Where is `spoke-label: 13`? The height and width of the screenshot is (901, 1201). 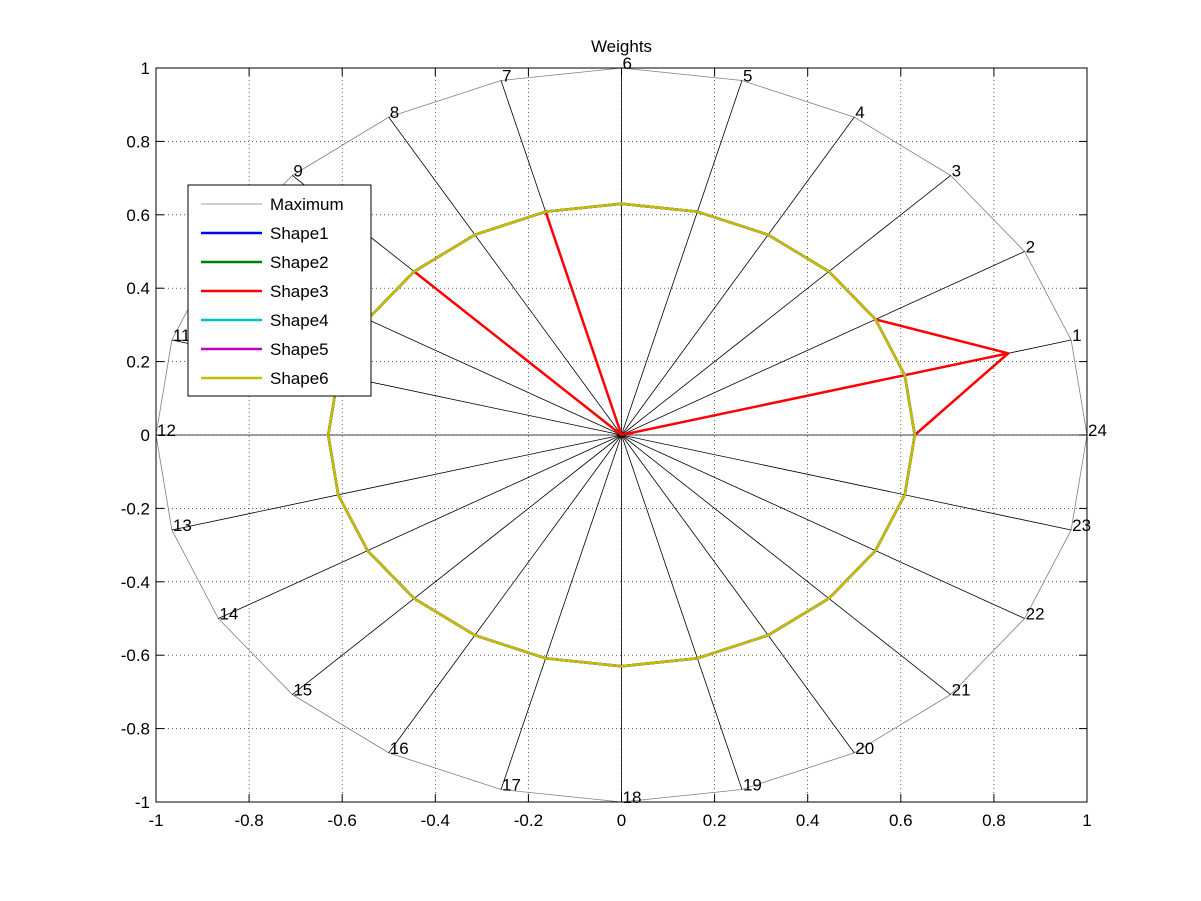 spoke-label: 13 is located at coordinates (182, 525).